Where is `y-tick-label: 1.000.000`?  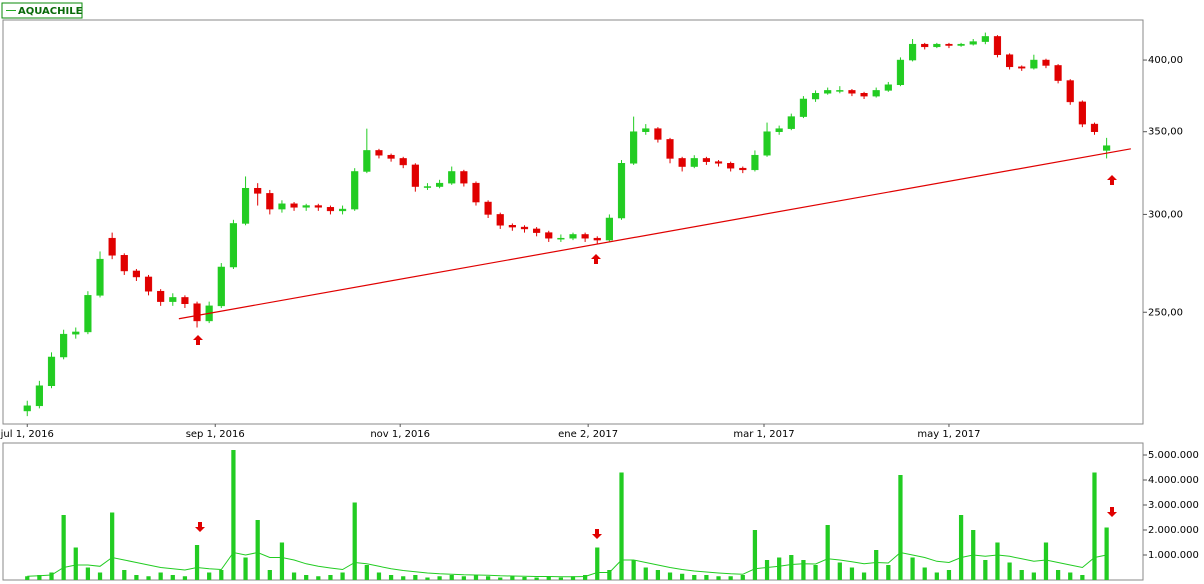 y-tick-label: 1.000.000 is located at coordinates (1173, 555).